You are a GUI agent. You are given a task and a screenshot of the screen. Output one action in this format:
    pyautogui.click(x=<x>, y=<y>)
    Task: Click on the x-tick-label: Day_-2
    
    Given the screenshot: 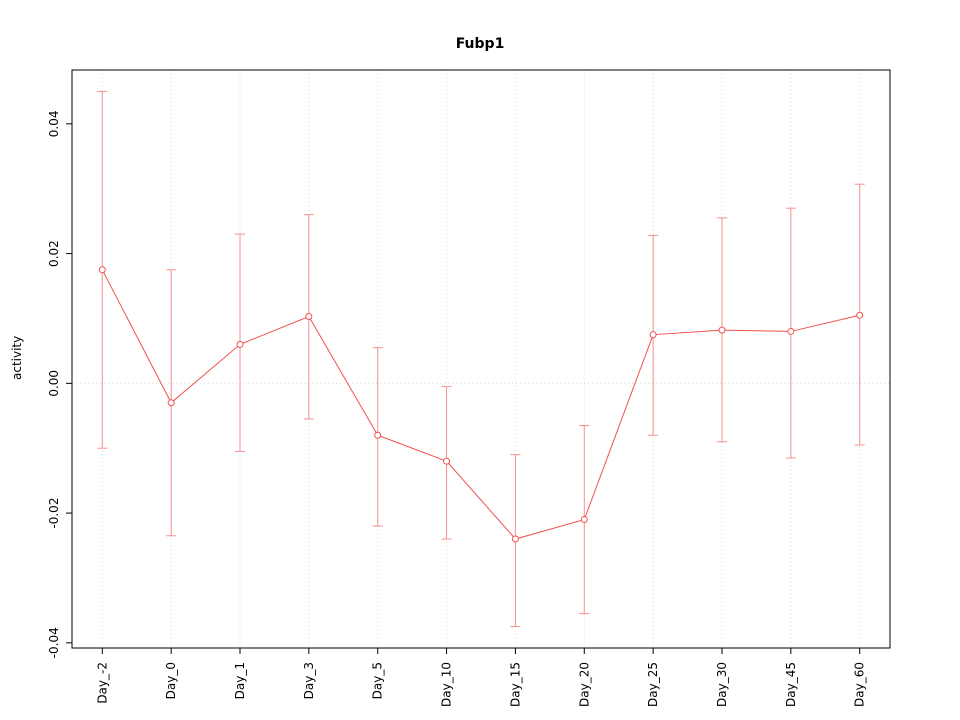 What is the action you would take?
    pyautogui.click(x=102, y=683)
    